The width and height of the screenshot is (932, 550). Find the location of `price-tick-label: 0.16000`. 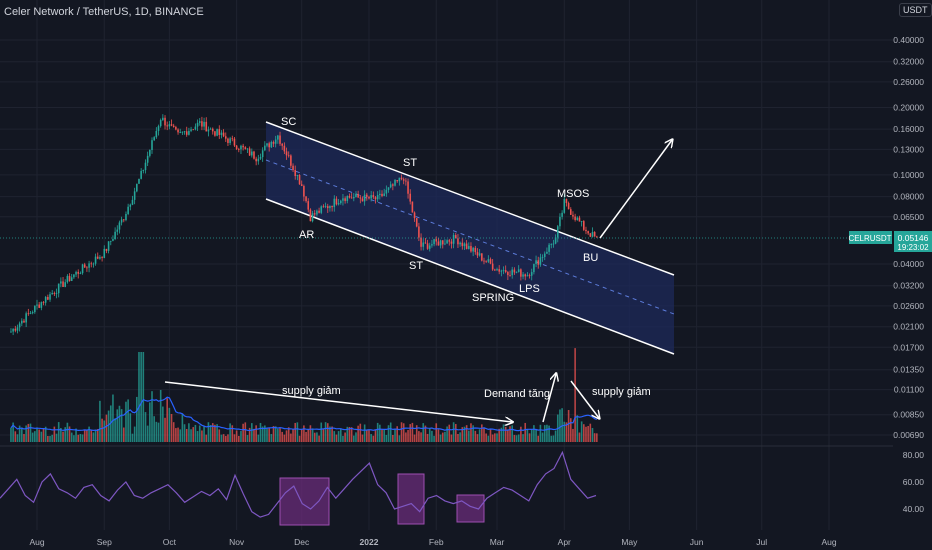

price-tick-label: 0.16000 is located at coordinates (908, 129).